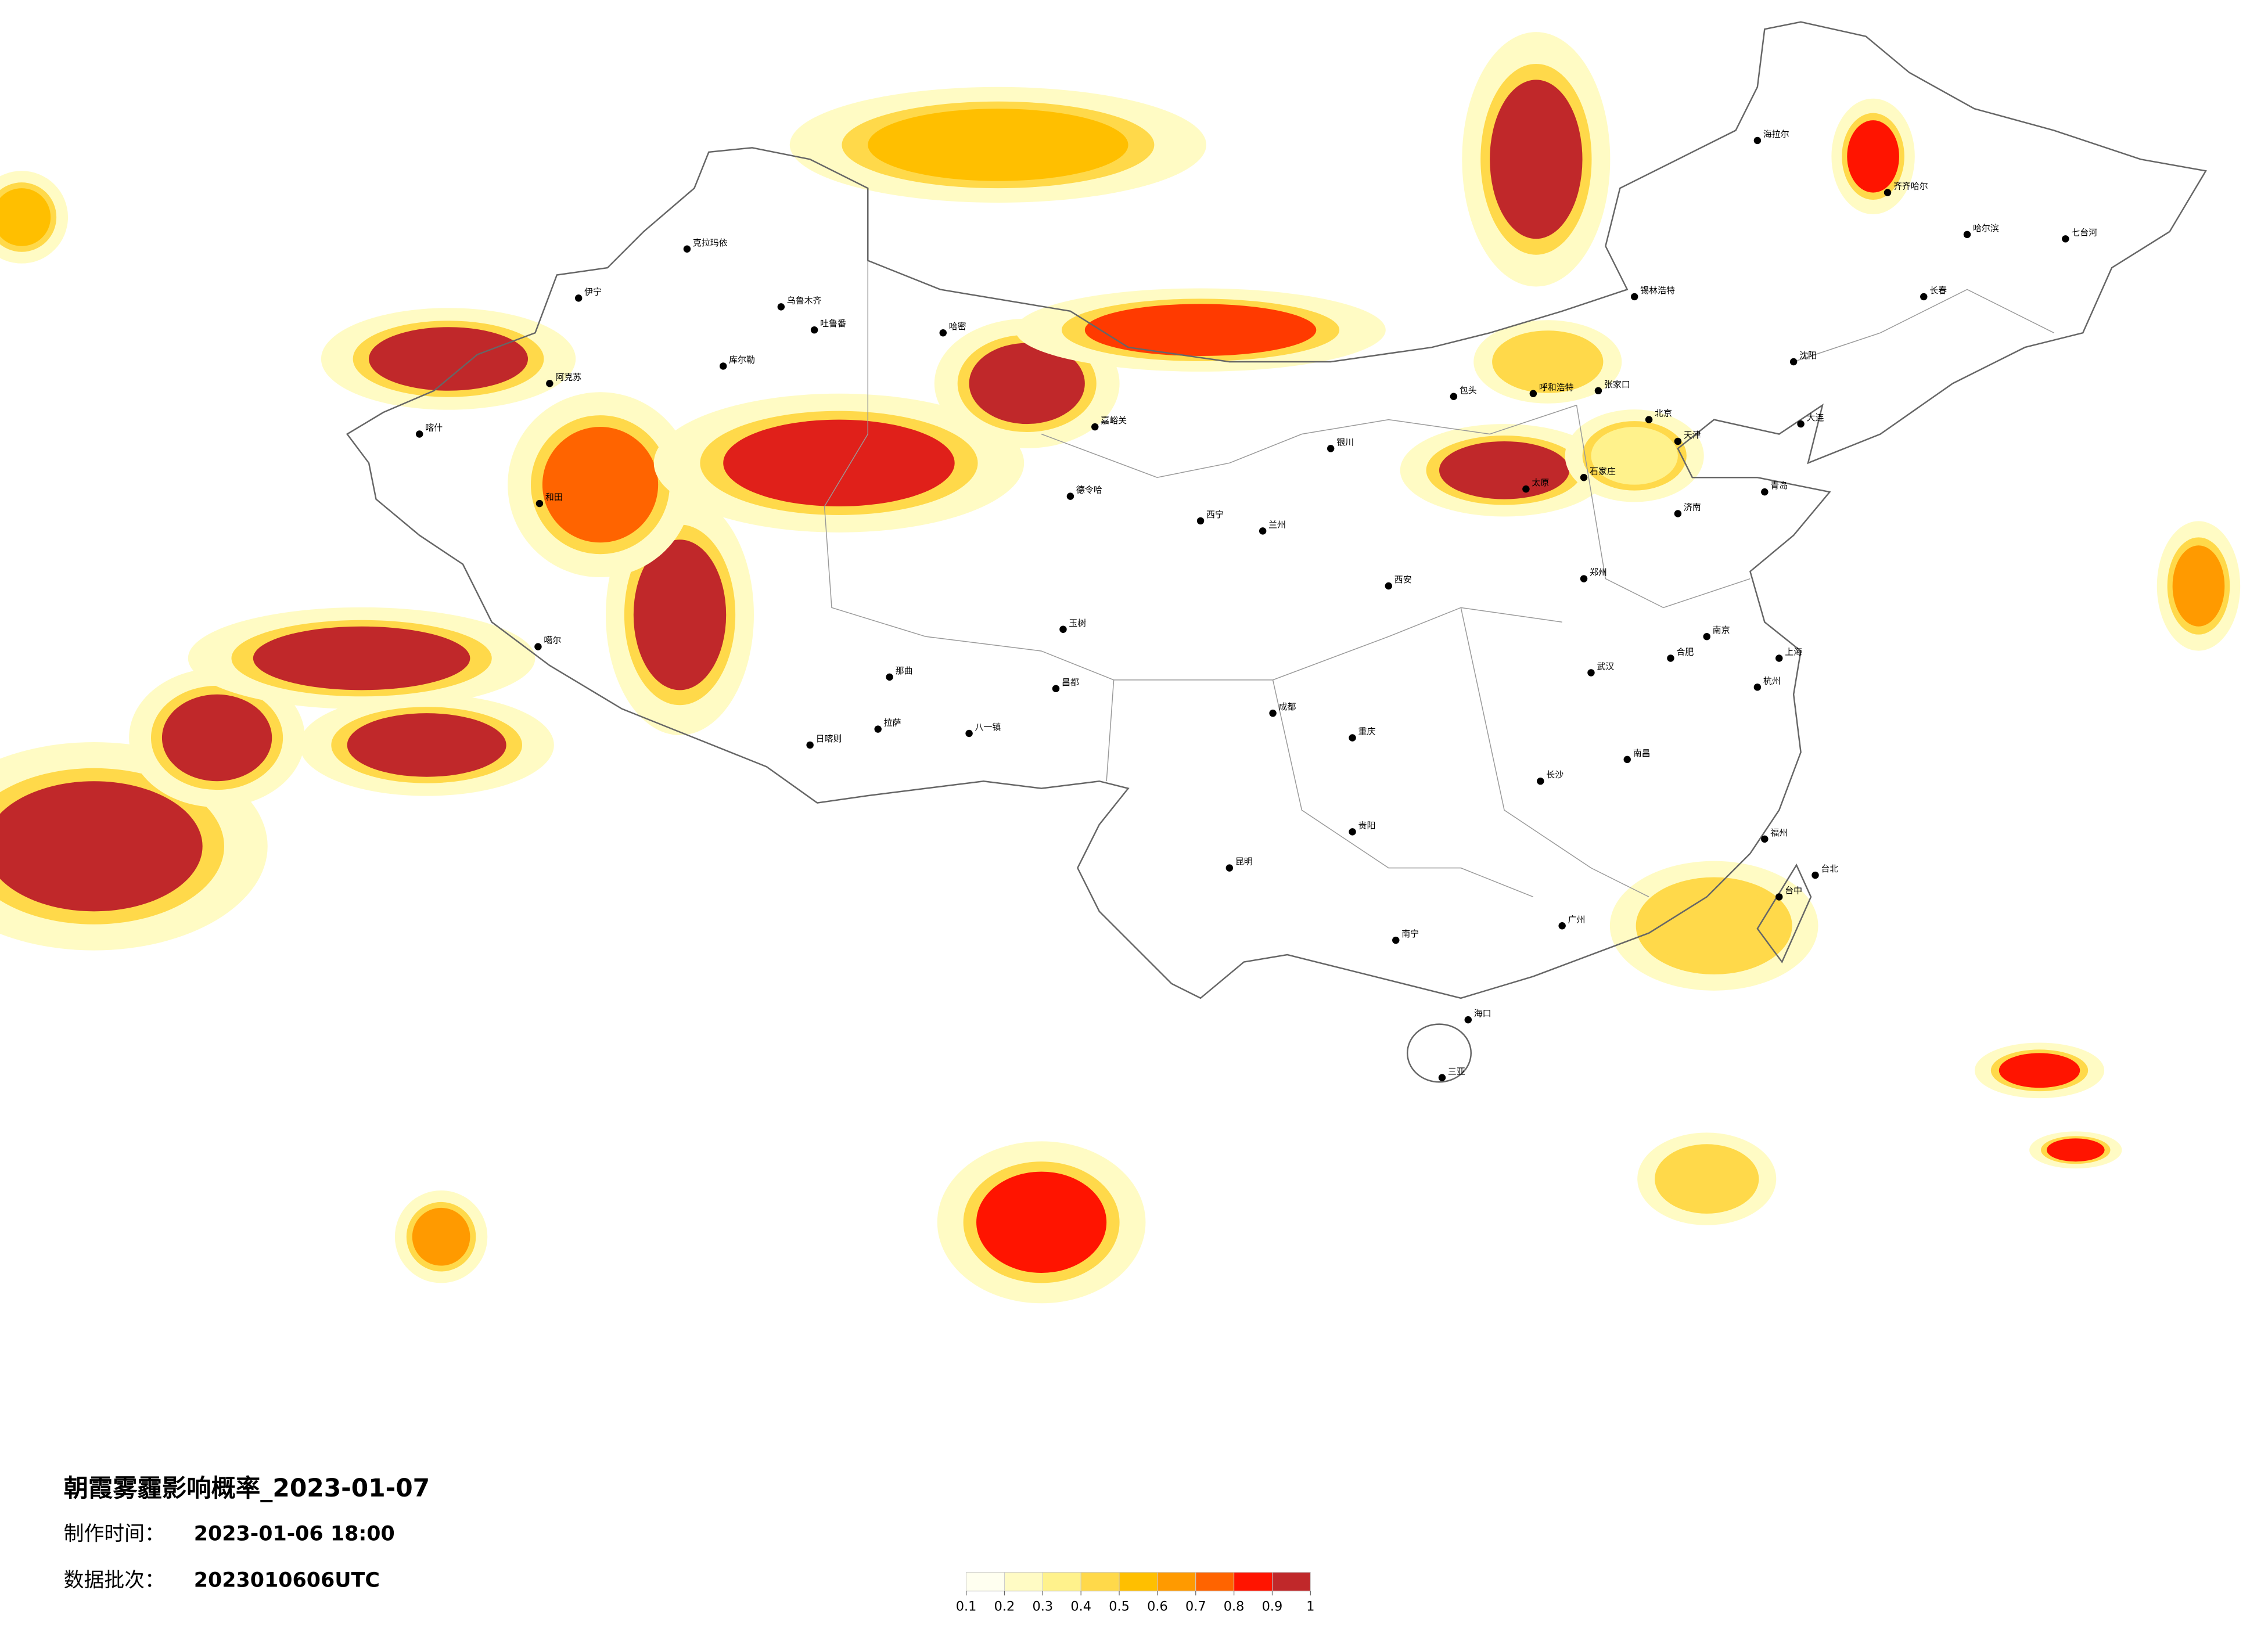  What do you see at coordinates (1043, 1606) in the screenshot?
I see `legend-tick-label: 0.3` at bounding box center [1043, 1606].